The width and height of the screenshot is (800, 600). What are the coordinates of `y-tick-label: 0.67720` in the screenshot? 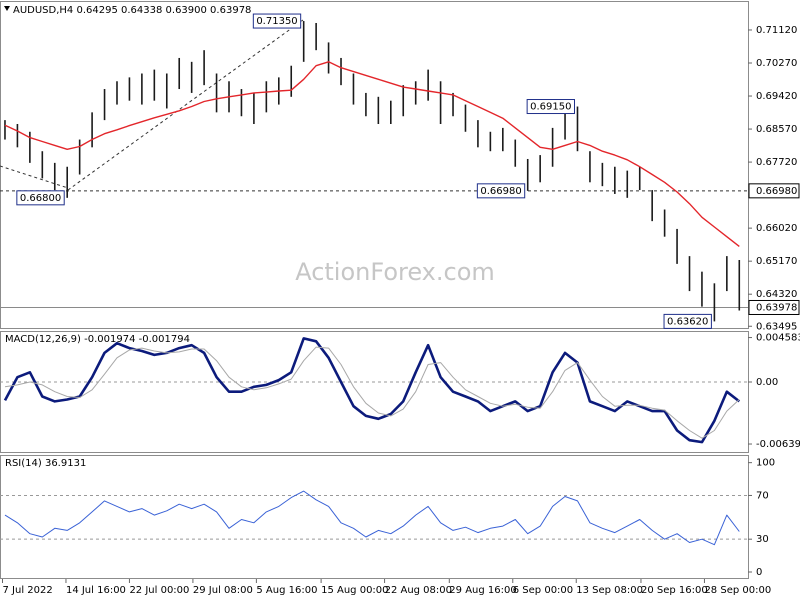 It's located at (776, 162).